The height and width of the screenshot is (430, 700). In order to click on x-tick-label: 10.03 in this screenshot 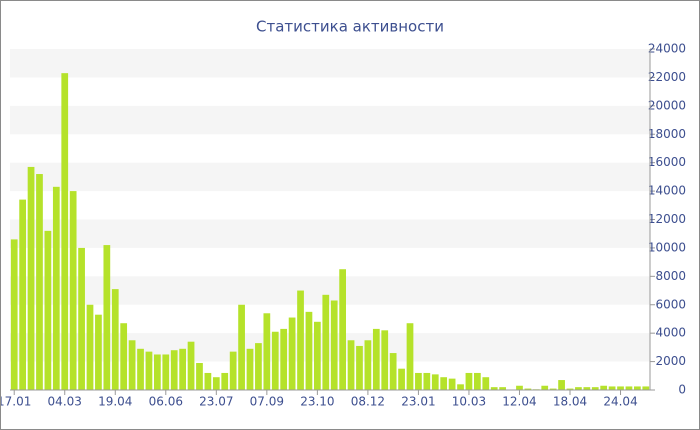, I will do `click(469, 402)`.